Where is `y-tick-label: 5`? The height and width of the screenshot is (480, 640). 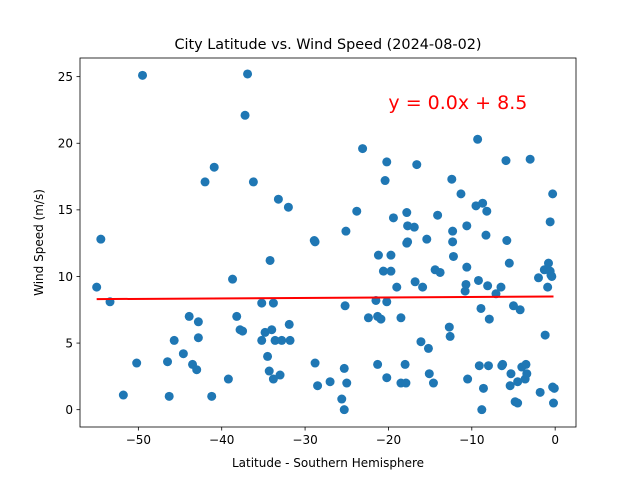 y-tick-label: 5 is located at coordinates (69, 343).